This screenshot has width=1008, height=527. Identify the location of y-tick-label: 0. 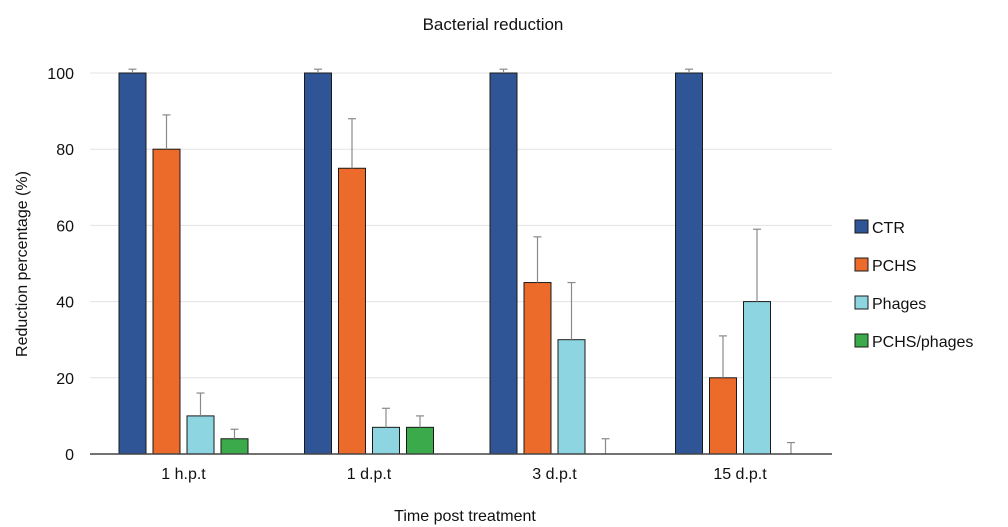
(69, 455).